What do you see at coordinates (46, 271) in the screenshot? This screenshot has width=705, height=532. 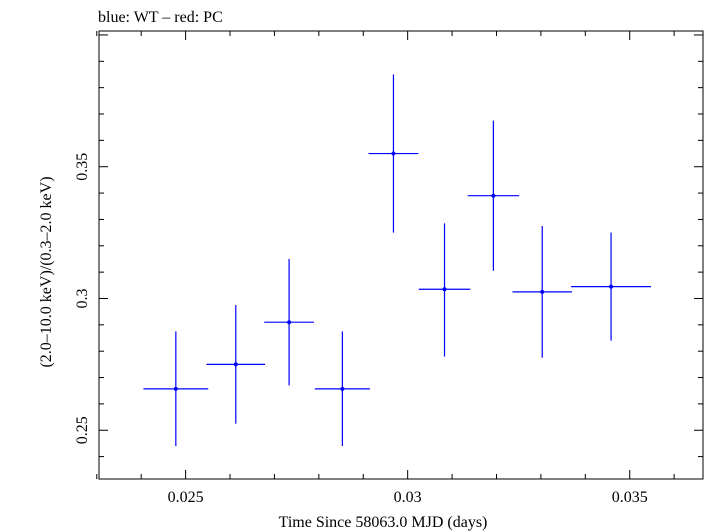 I see `y-axis-label: (2.0–10.0 keV)/(0.3–2.0 keV)` at bounding box center [46, 271].